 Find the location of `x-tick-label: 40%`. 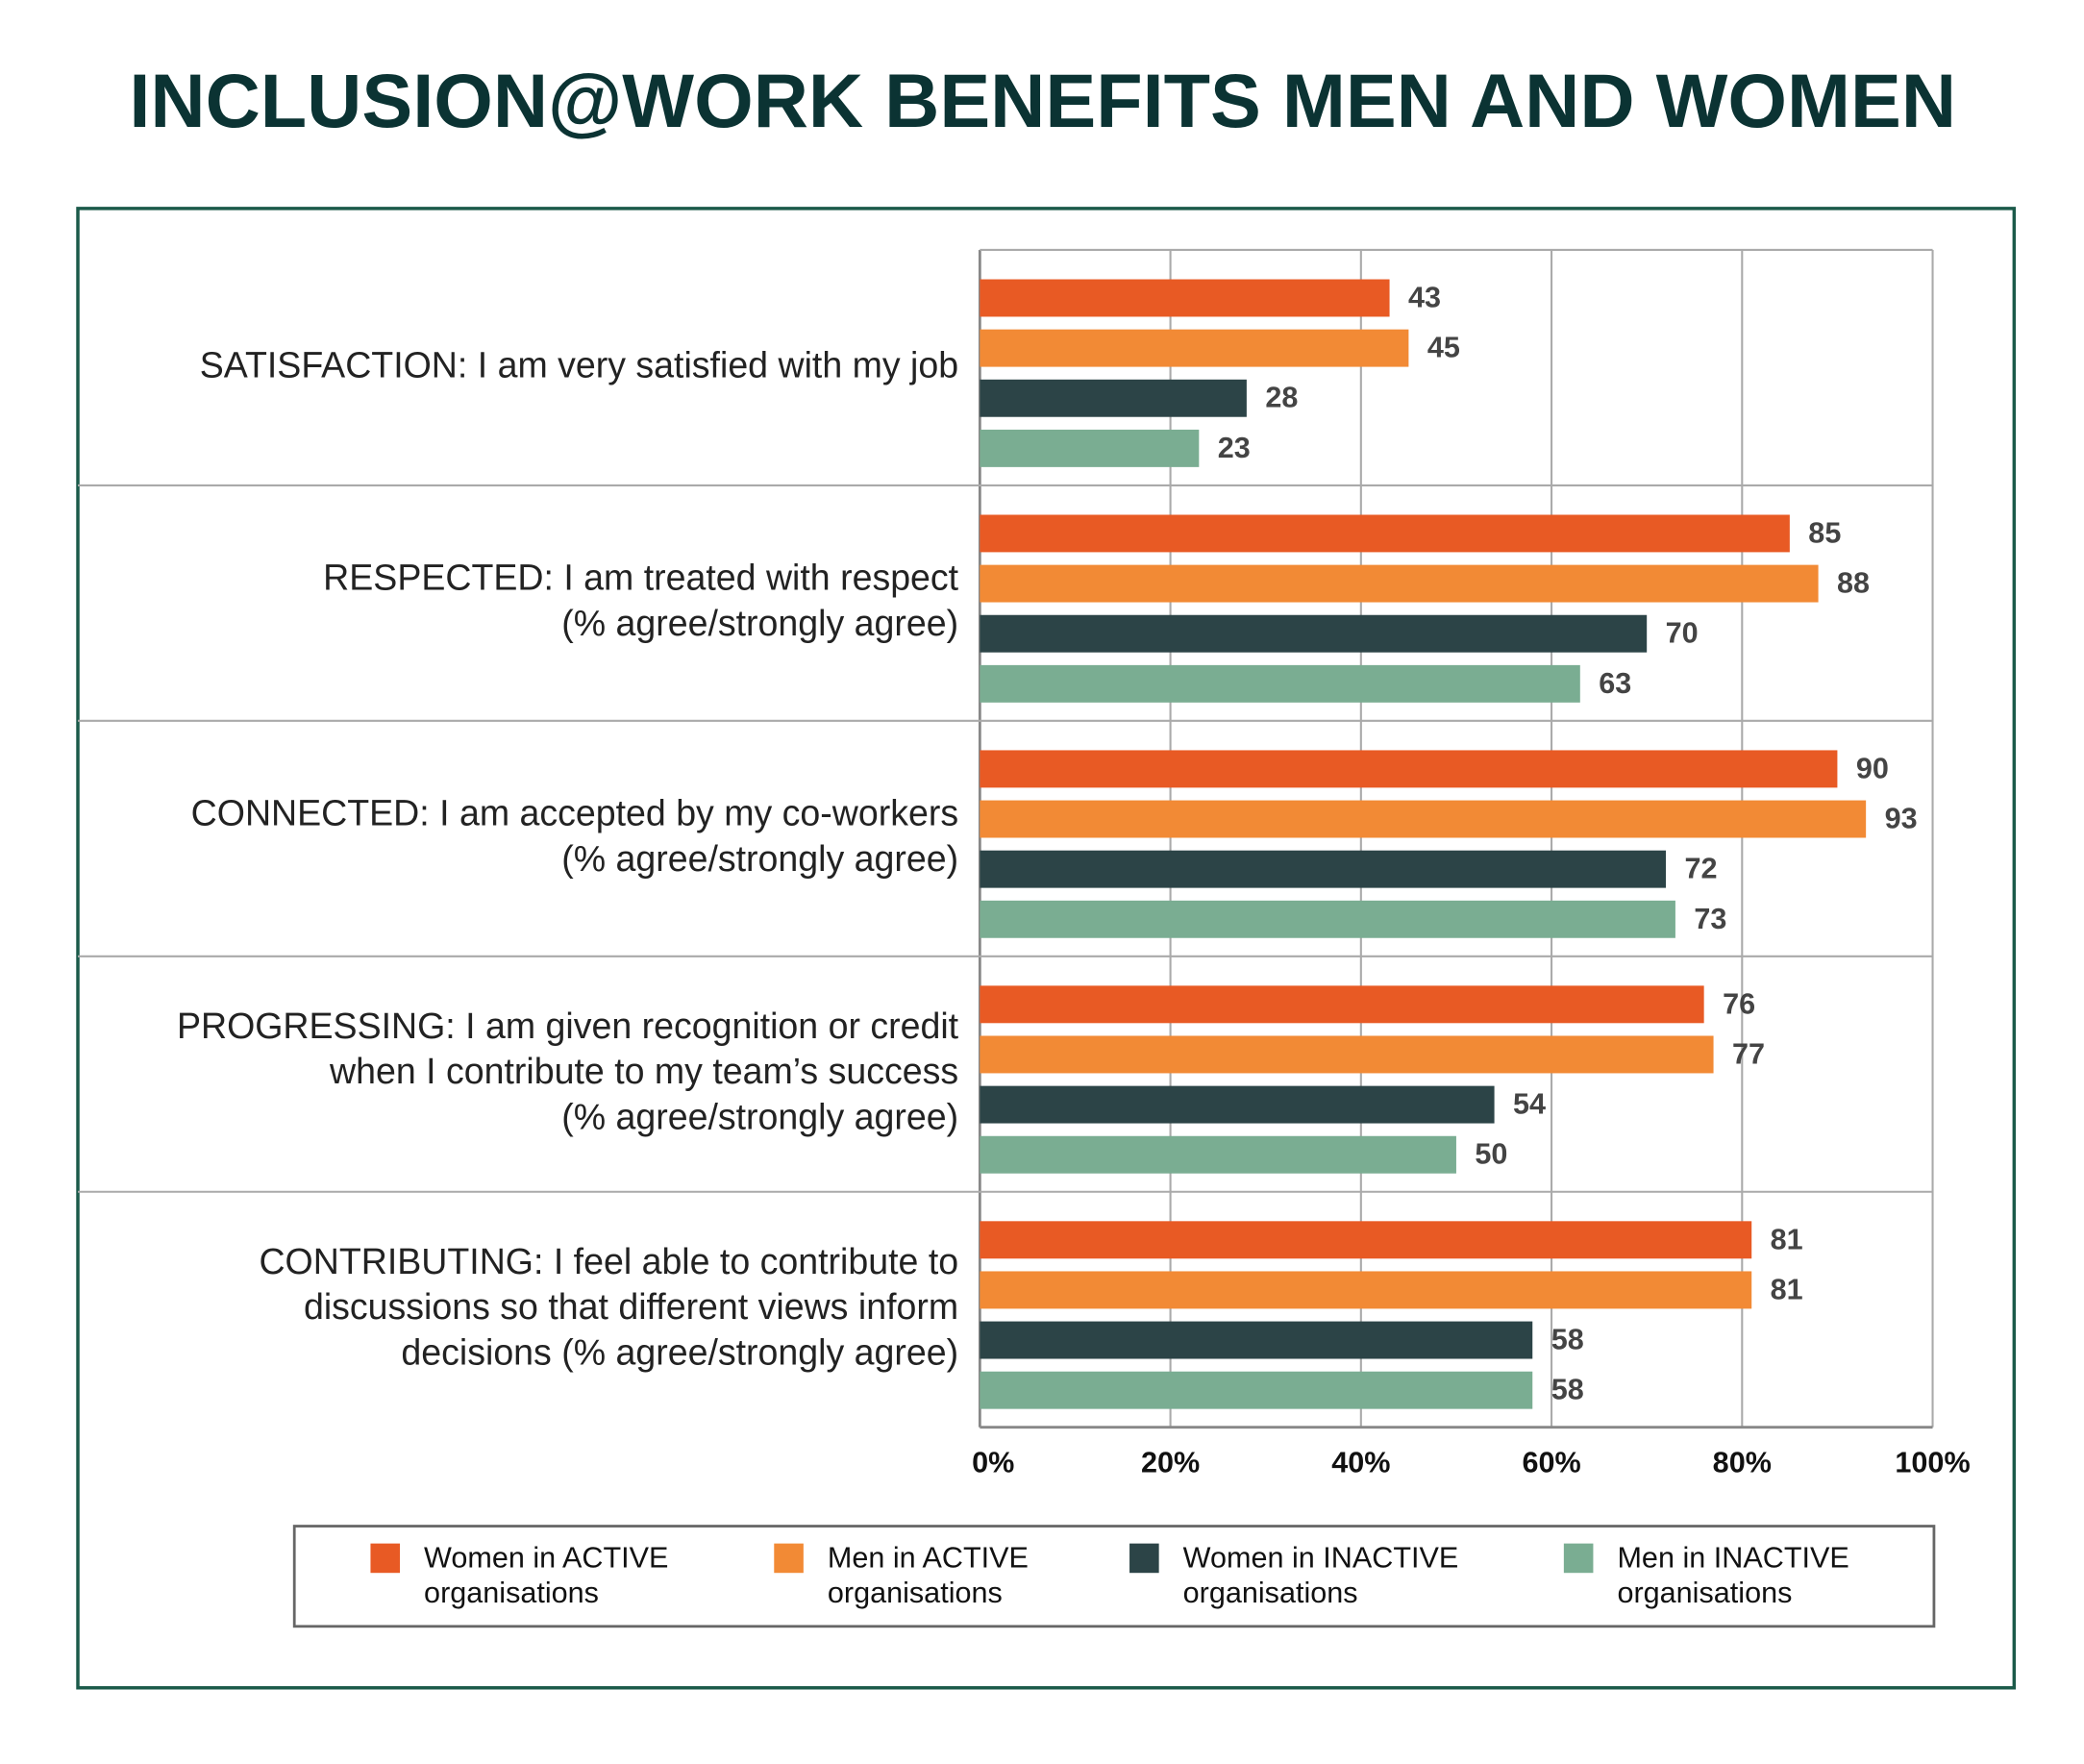

x-tick-label: 40% is located at coordinates (1360, 1463).